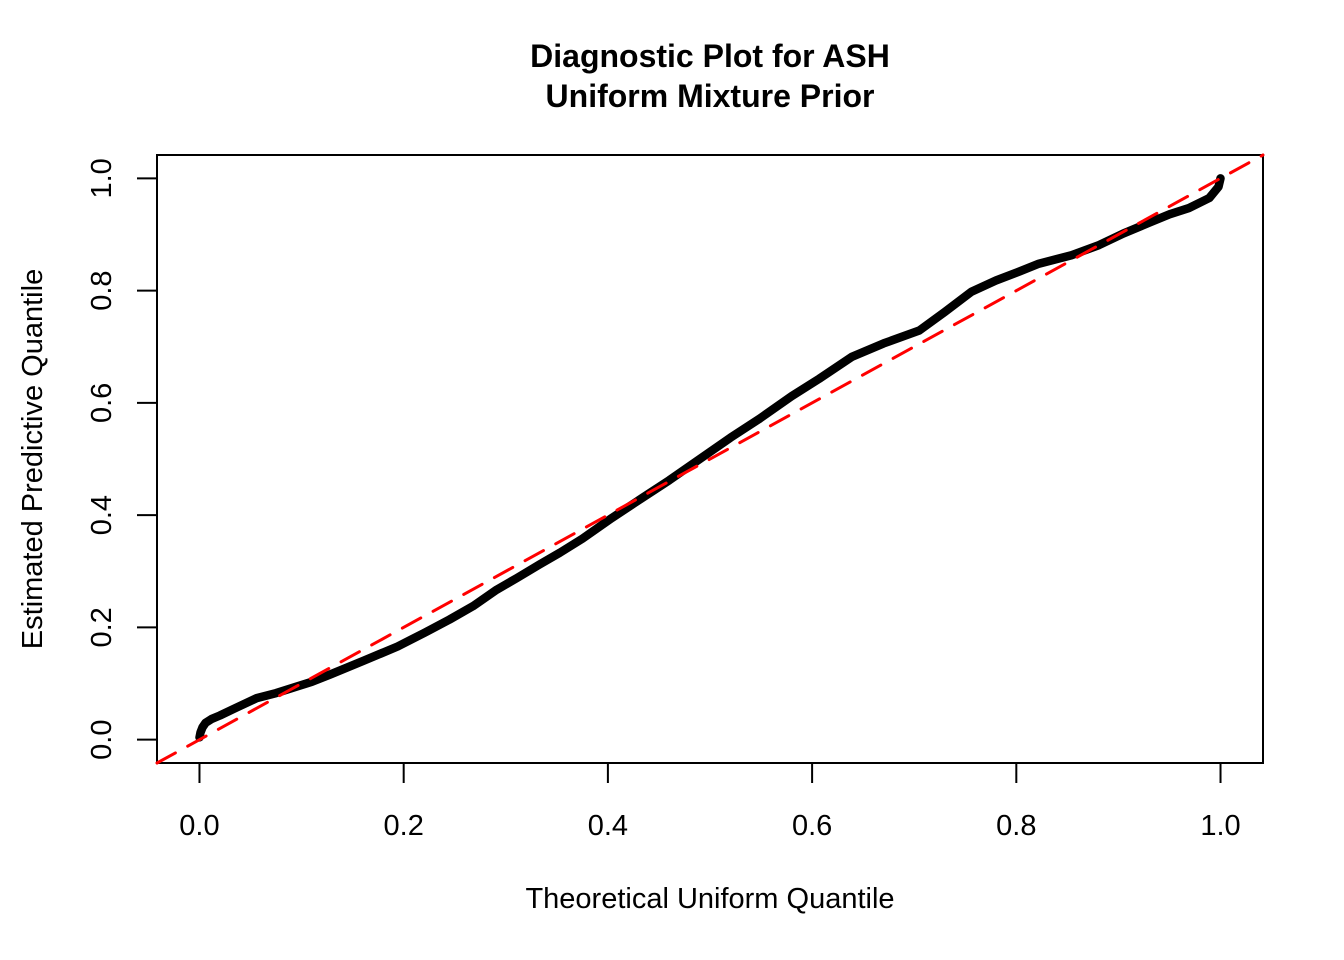  I want to click on y-axis-tick-label: 0.8, so click(102, 290).